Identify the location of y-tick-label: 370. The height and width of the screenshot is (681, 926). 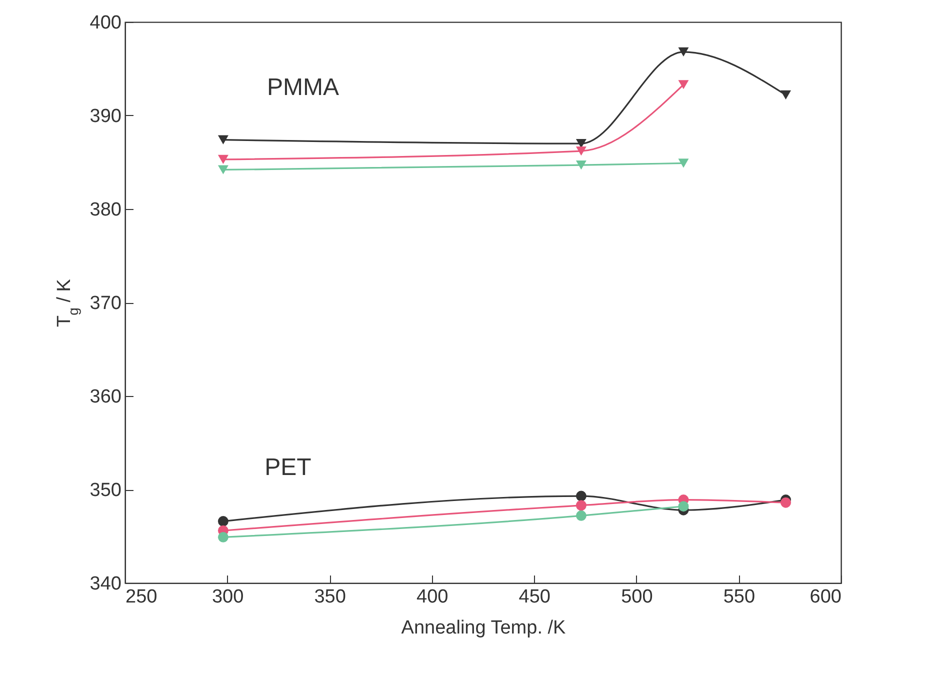
(106, 303).